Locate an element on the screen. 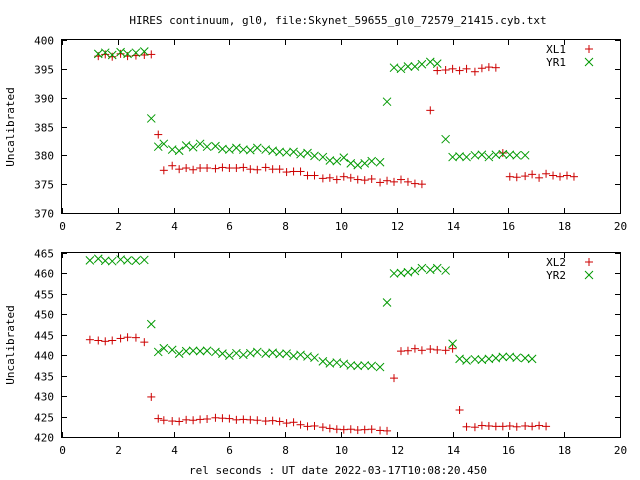  y-tick-label: 440 is located at coordinates (44, 356).